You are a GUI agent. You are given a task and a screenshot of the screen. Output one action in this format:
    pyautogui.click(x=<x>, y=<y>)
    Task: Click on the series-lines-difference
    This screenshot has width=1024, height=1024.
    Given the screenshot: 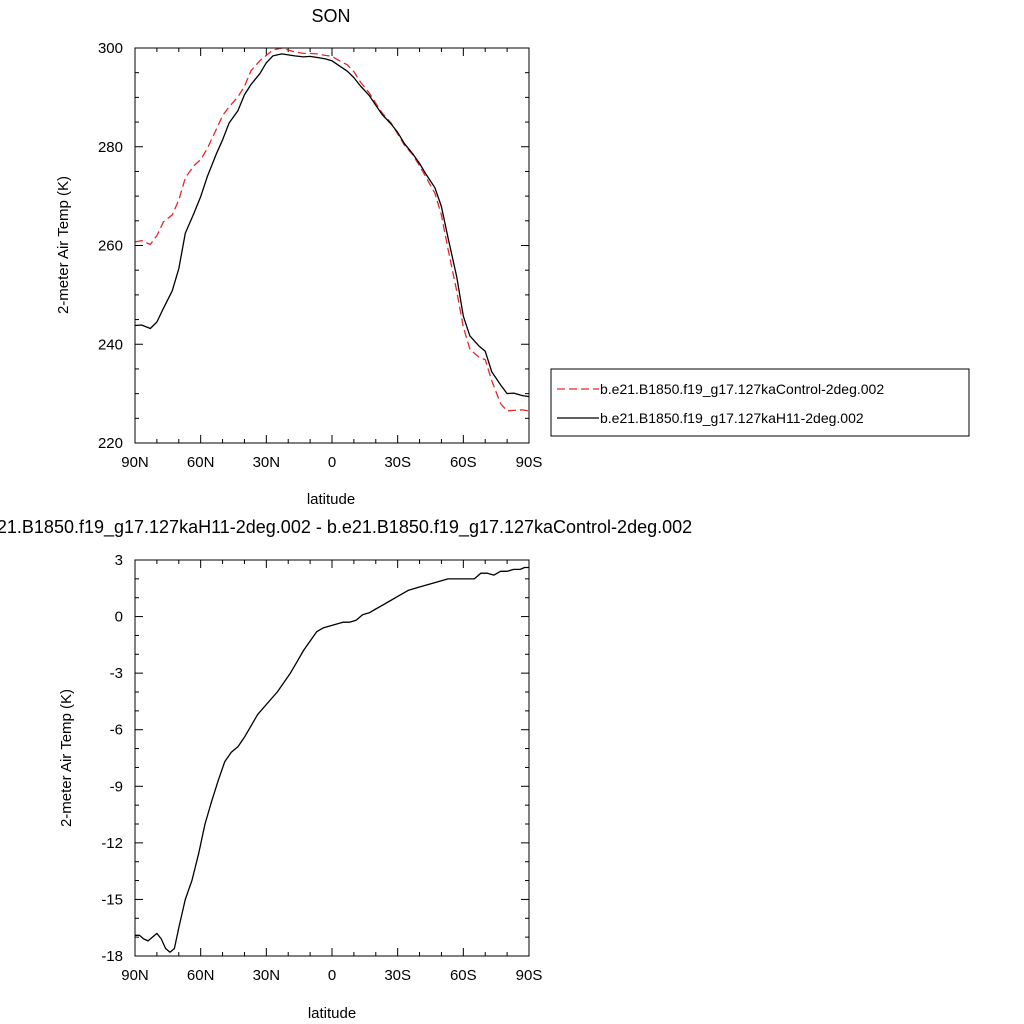 What is the action you would take?
    pyautogui.click(x=332, y=759)
    